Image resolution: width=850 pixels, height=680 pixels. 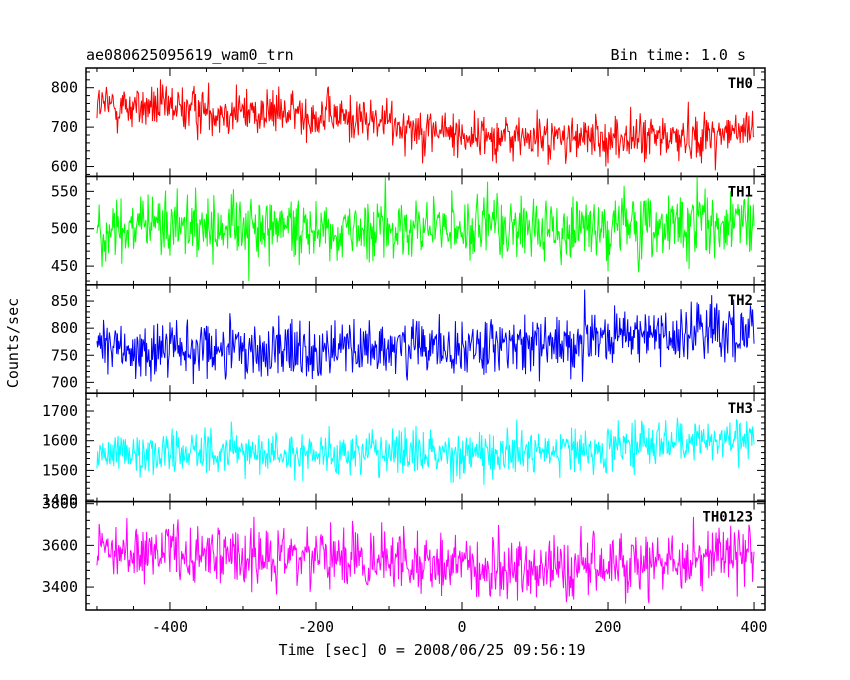 I want to click on series-line-th1, so click(x=425, y=228).